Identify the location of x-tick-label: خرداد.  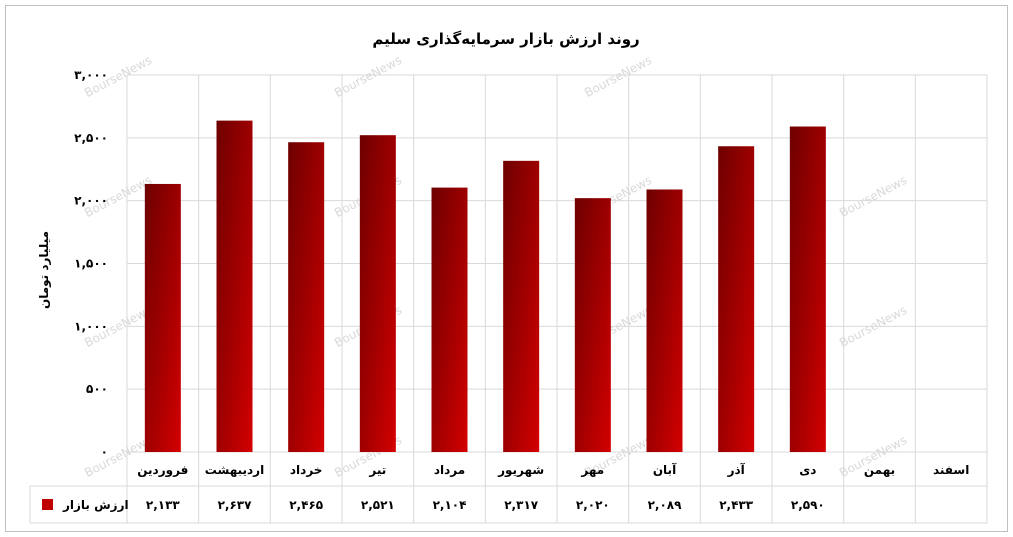
(306, 470).